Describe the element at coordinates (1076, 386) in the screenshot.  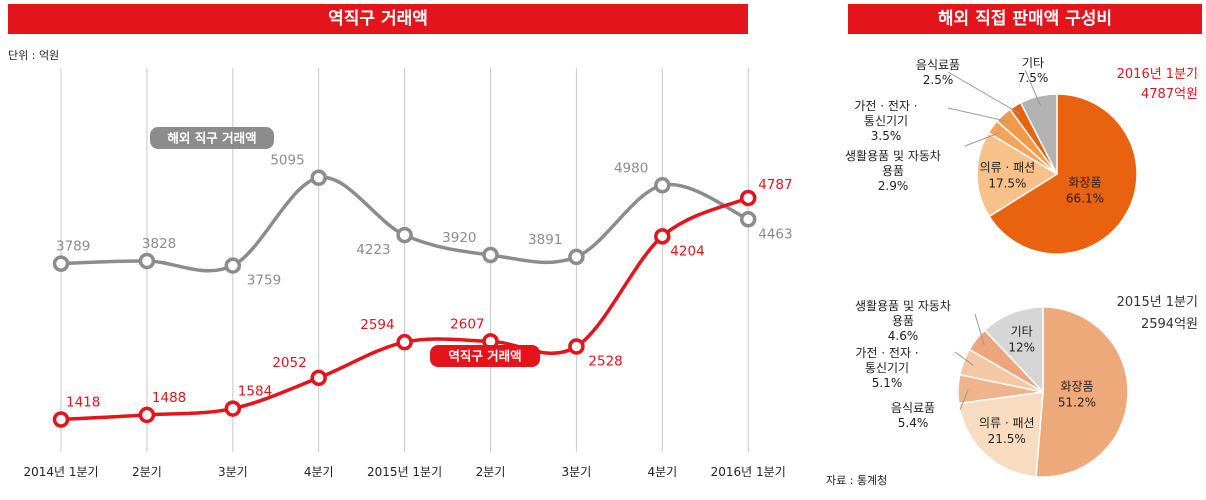
I see `pie2-slice-label: 화장품` at that location.